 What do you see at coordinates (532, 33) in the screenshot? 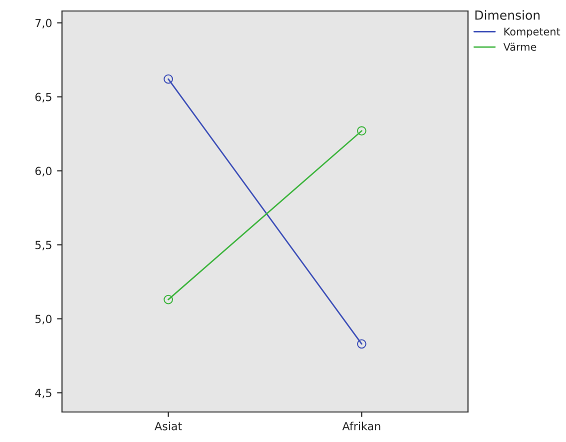
I see `legend-label: Kompetent` at bounding box center [532, 33].